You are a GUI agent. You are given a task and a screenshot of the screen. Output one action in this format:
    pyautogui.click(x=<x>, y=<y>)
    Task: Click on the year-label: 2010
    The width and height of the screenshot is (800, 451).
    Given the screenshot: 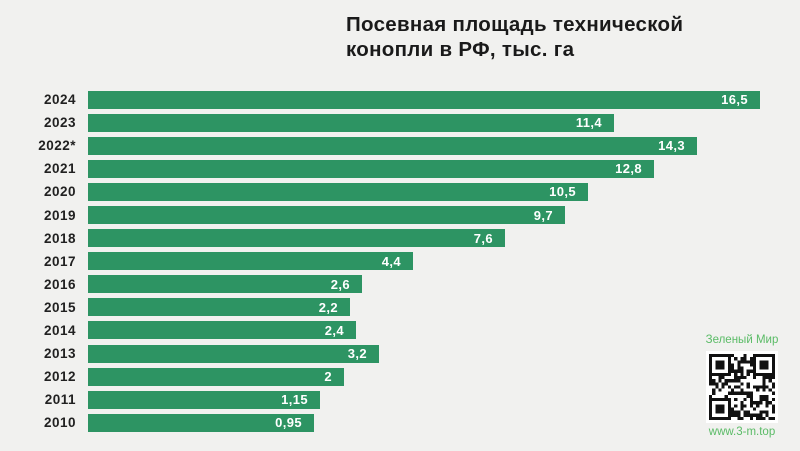 What is the action you would take?
    pyautogui.click(x=59, y=423)
    